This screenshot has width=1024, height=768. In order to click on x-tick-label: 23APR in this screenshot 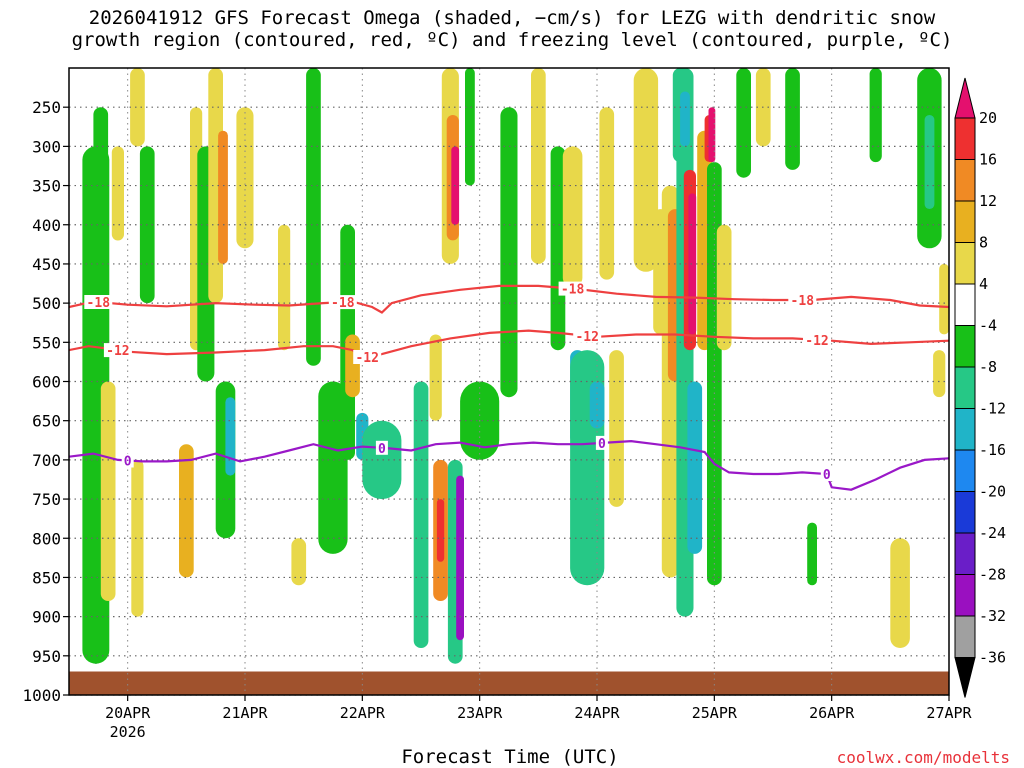, I will do `click(480, 713)`.